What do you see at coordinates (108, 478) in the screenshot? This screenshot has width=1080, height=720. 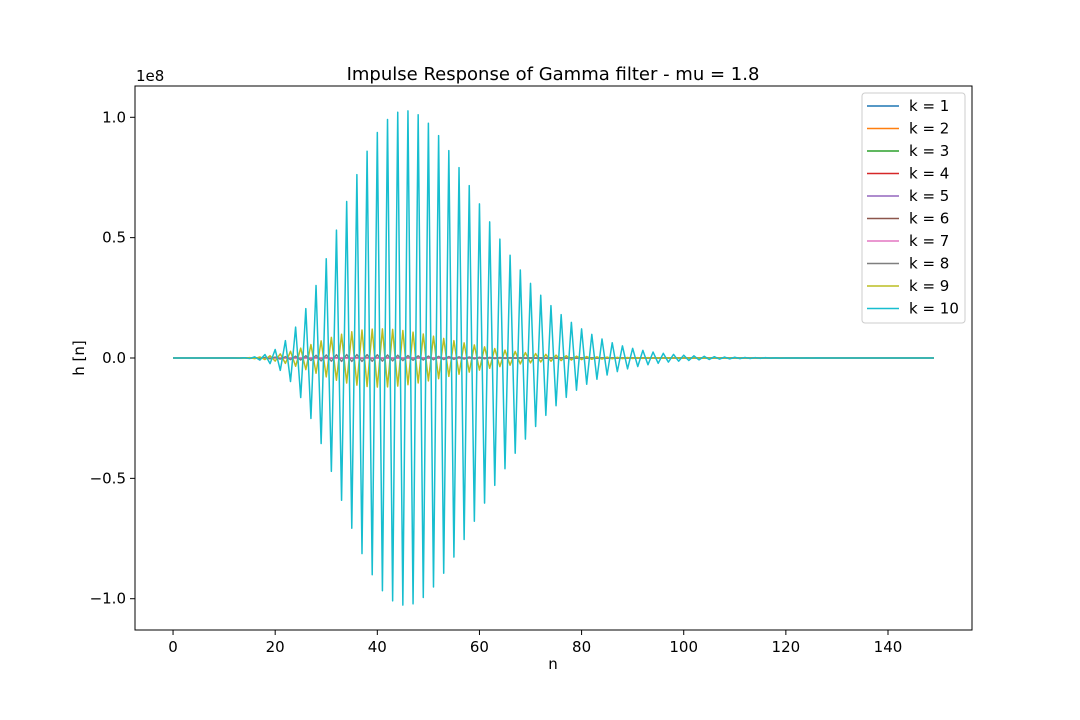 I see `y-tick-label: −0.5` at bounding box center [108, 478].